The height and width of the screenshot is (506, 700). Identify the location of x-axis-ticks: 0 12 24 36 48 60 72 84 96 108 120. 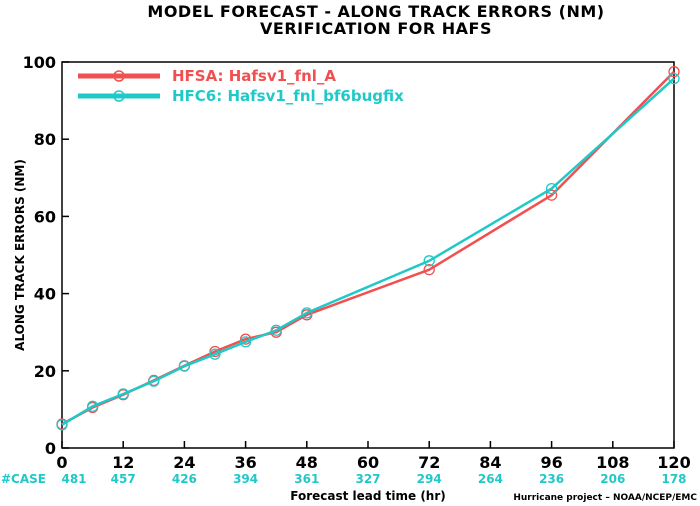
(373, 456).